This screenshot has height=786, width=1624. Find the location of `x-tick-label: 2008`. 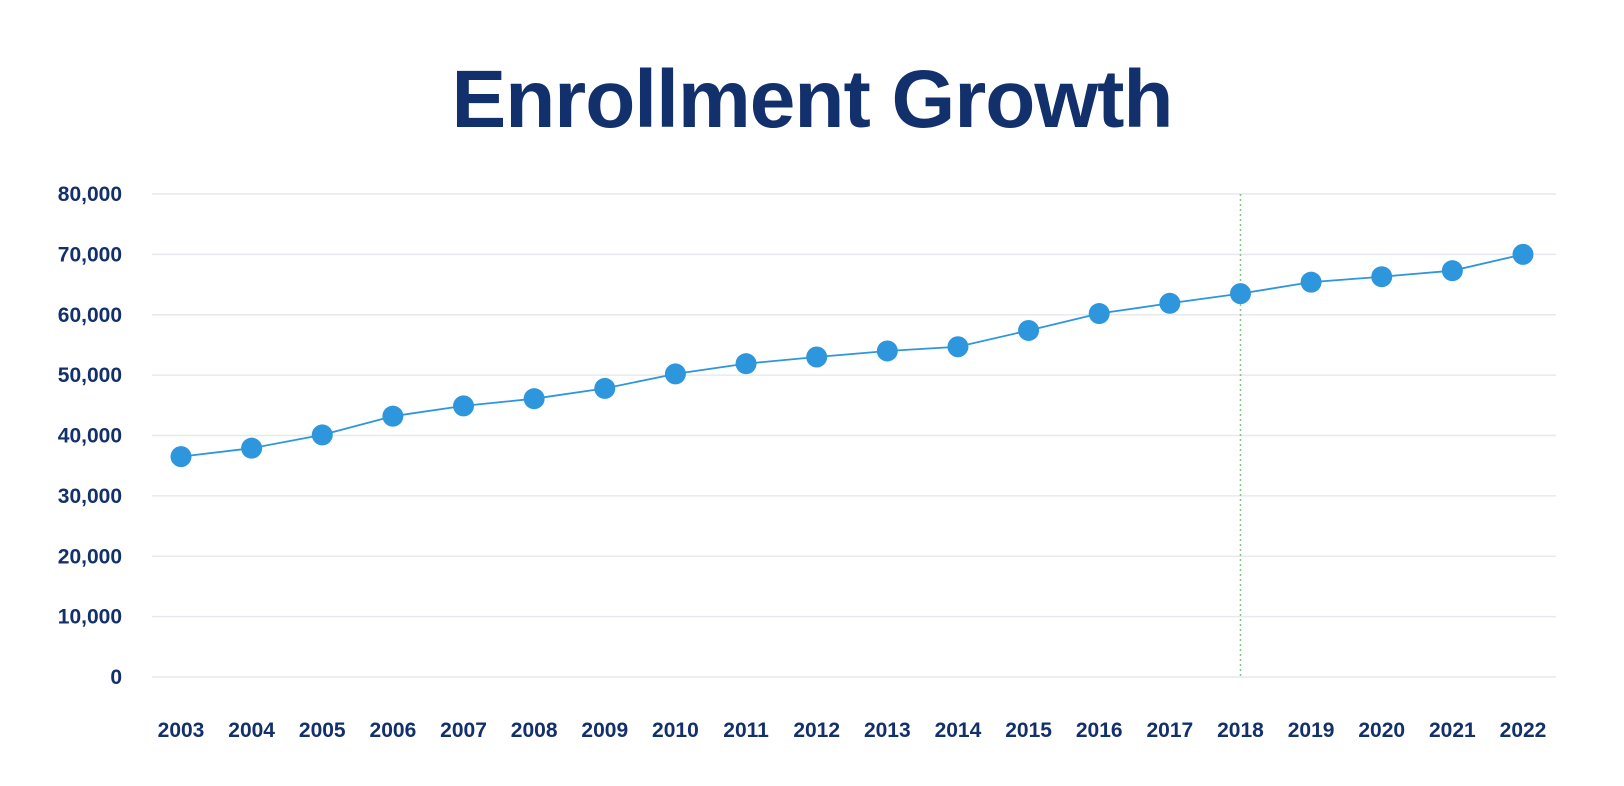

x-tick-label: 2008 is located at coordinates (534, 730).